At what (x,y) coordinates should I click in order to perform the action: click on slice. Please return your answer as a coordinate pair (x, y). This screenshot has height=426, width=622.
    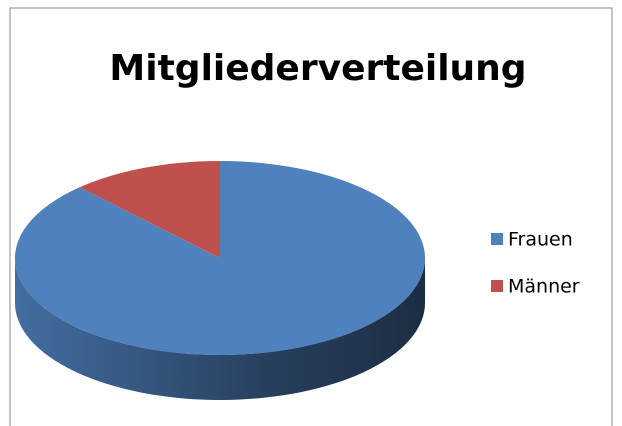
    Looking at the image, I should click on (149, 209).